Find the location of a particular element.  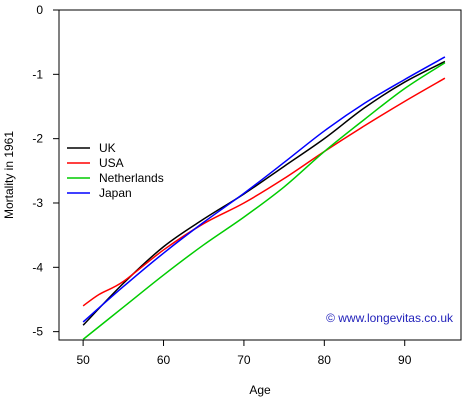

y-tick-label: -2 is located at coordinates (37, 139).